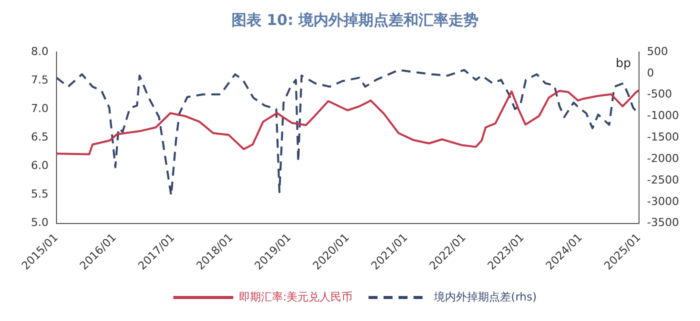 Image resolution: width=700 pixels, height=321 pixels. What do you see at coordinates (657, 51) in the screenshot?
I see `y2-tick-label: 500` at bounding box center [657, 51].